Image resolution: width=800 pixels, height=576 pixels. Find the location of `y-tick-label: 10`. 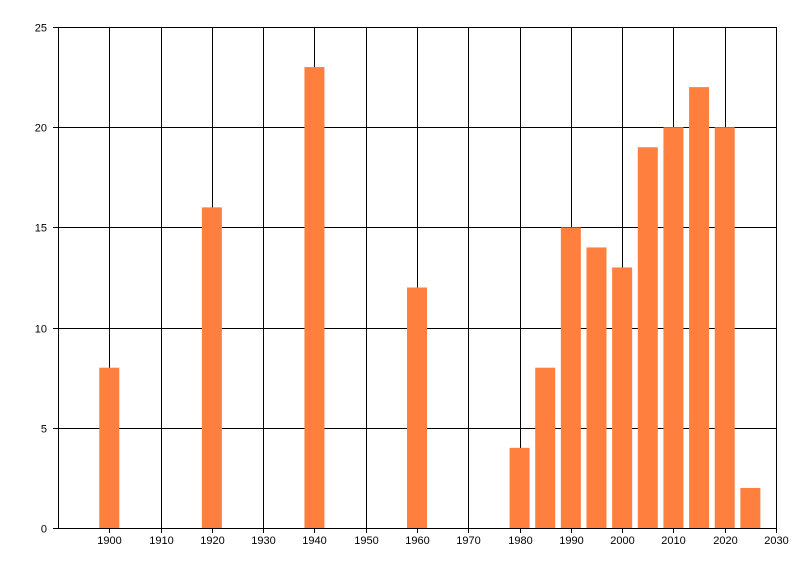

y-tick-label: 10 is located at coordinates (41, 330).